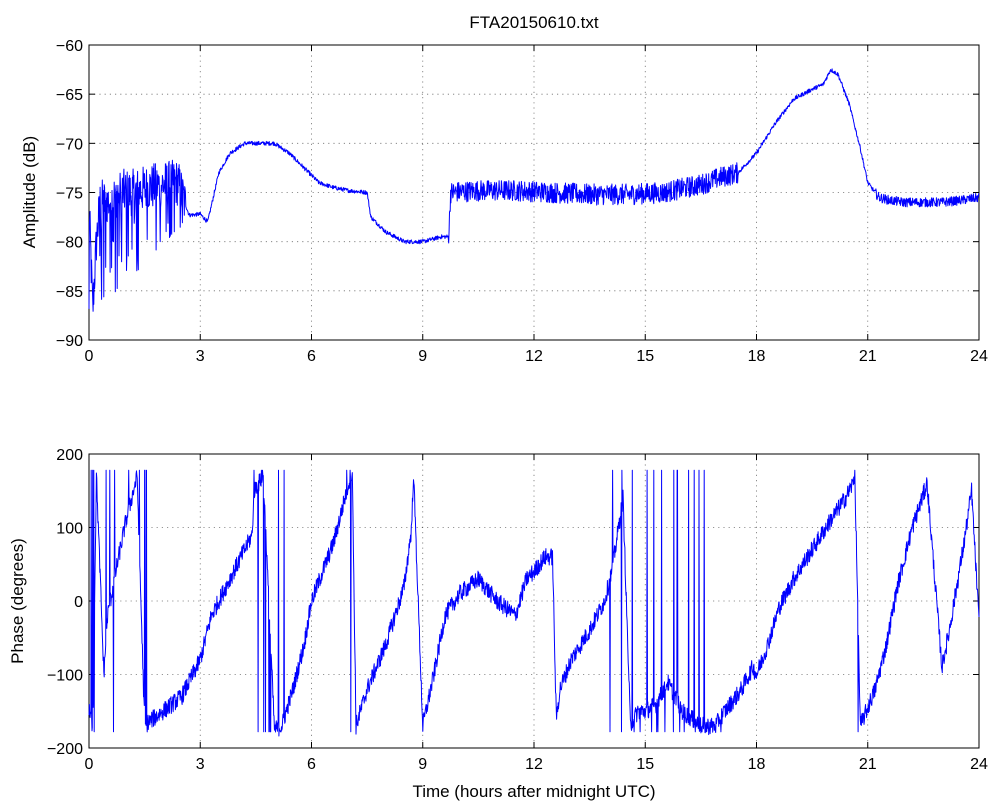 Image resolution: width=998 pixels, height=806 pixels. Describe the element at coordinates (200, 764) in the screenshot. I see `phase-x-tick-label: 3` at that location.